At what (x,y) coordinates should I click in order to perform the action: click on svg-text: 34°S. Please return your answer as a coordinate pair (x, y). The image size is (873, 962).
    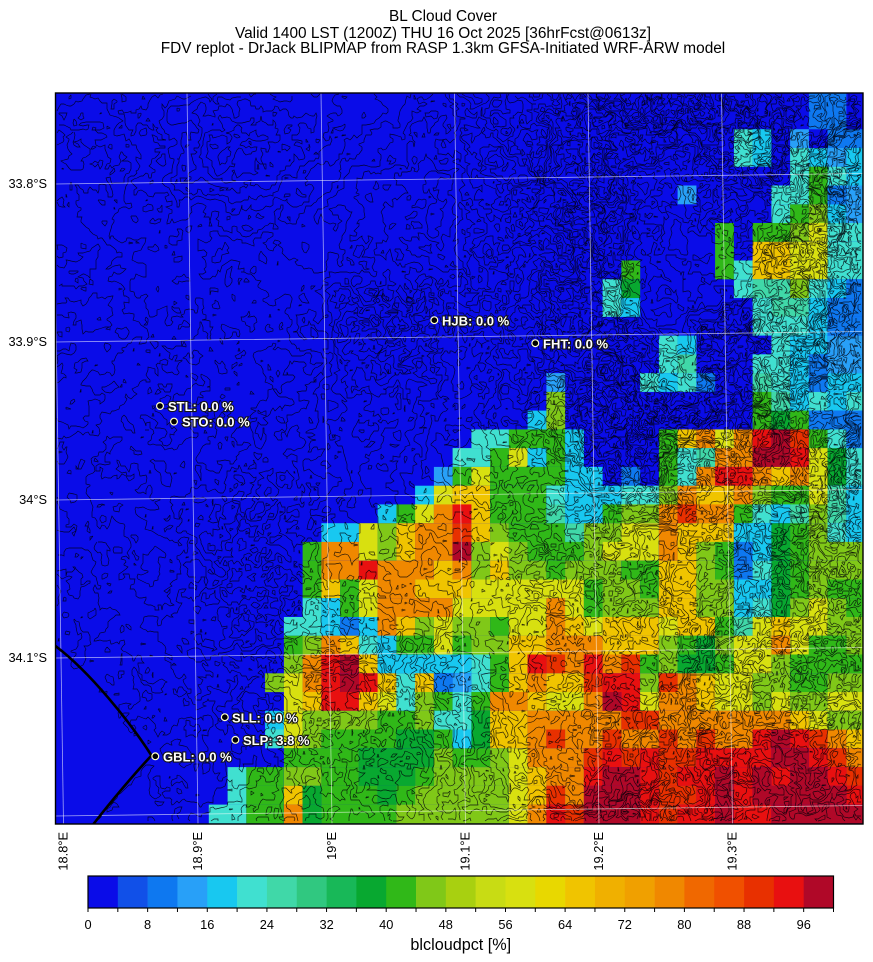
    Looking at the image, I should click on (33, 499).